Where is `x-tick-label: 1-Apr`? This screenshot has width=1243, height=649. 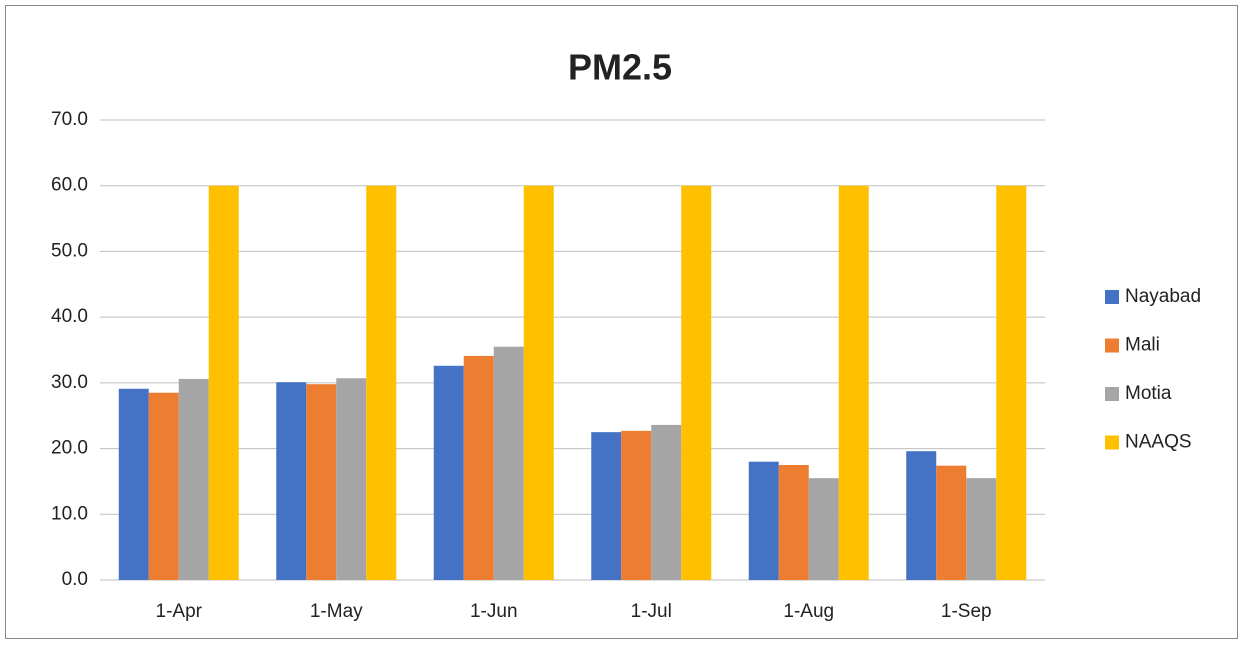 x-tick-label: 1-Apr is located at coordinates (179, 611).